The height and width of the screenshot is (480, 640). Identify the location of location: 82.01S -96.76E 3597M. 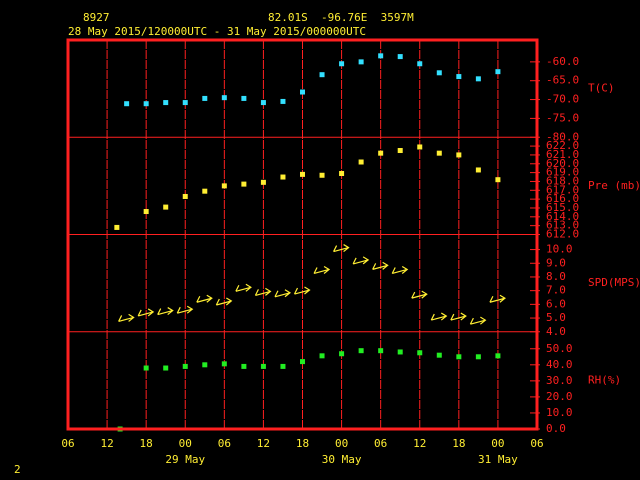
(341, 17).